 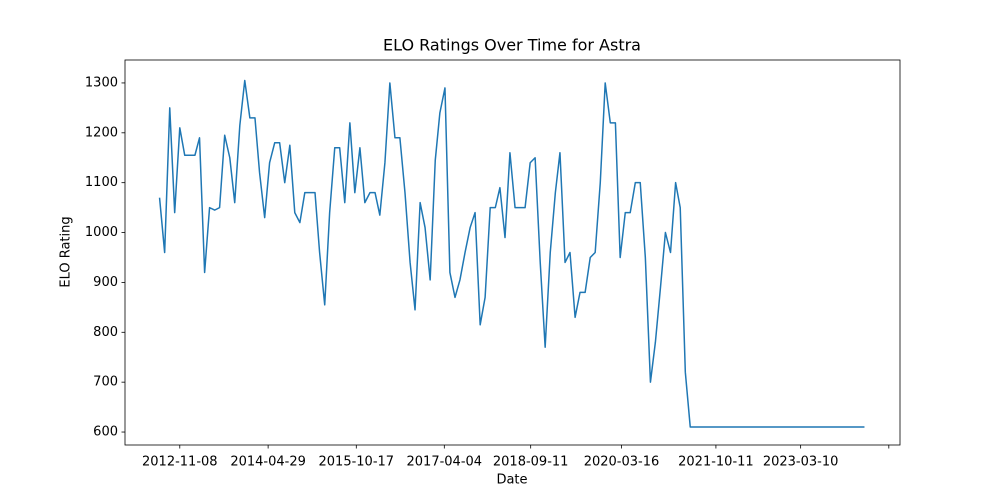 I want to click on x-tick-label: 2023-03-10, so click(x=801, y=462).